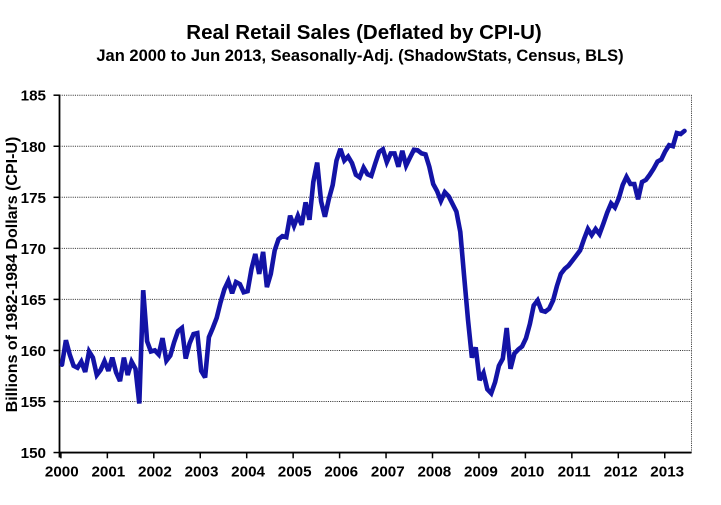 The width and height of the screenshot is (721, 505). Describe the element at coordinates (33, 453) in the screenshot. I see `svg-text: 150` at that location.